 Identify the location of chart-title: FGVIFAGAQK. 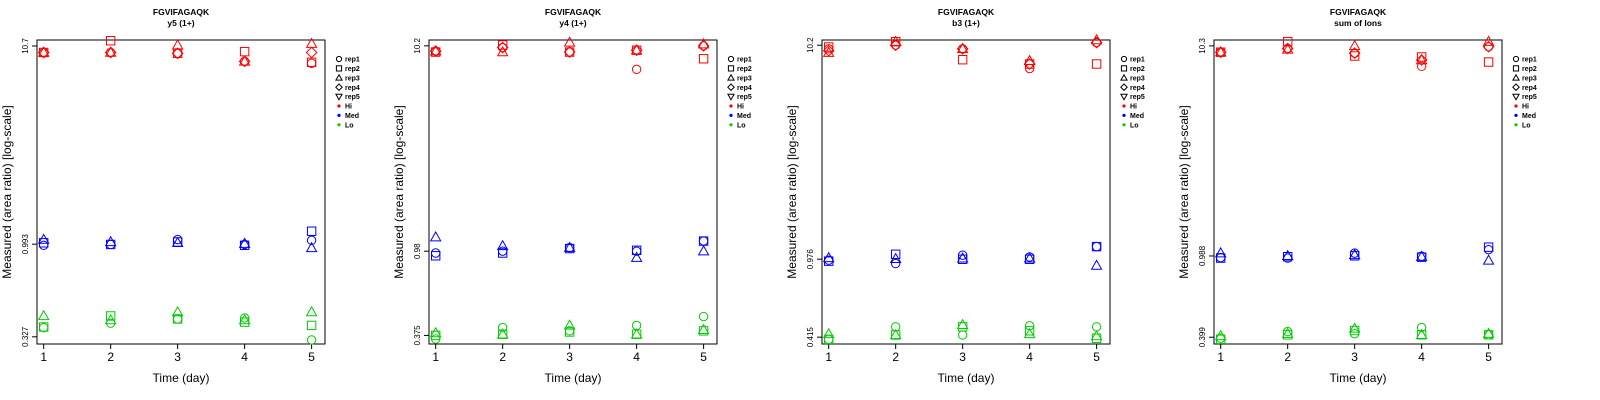
(966, 12).